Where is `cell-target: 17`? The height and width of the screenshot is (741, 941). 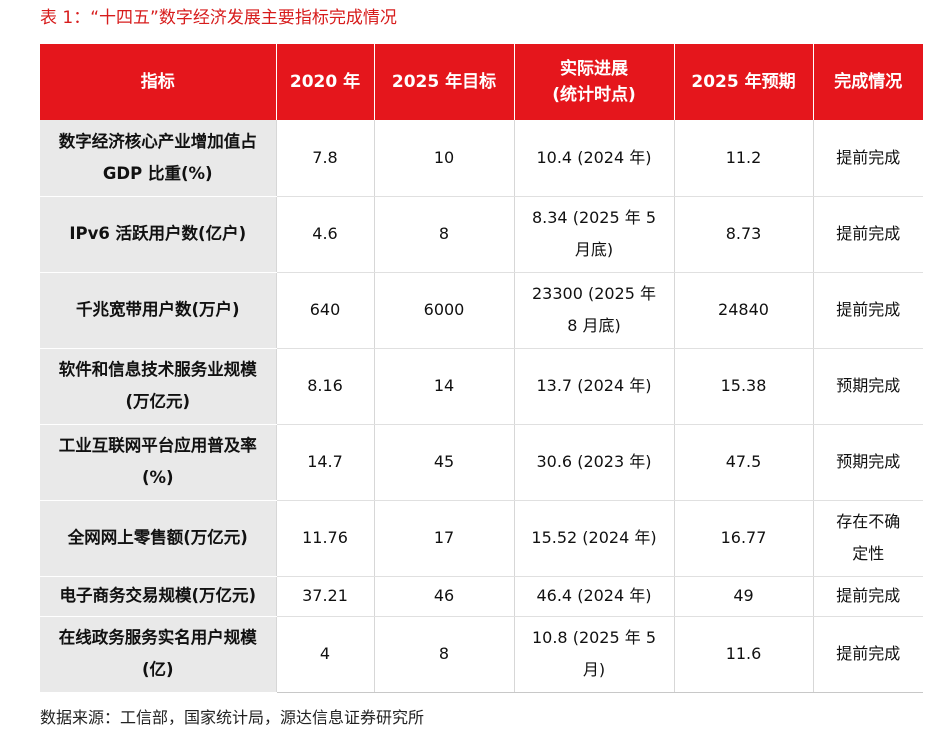 cell-target: 17 is located at coordinates (444, 538).